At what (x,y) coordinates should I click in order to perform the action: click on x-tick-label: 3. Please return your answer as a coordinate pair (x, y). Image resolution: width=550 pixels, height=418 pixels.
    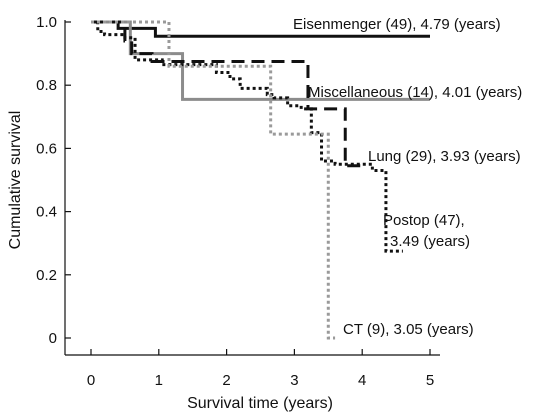
    Looking at the image, I should click on (294, 380).